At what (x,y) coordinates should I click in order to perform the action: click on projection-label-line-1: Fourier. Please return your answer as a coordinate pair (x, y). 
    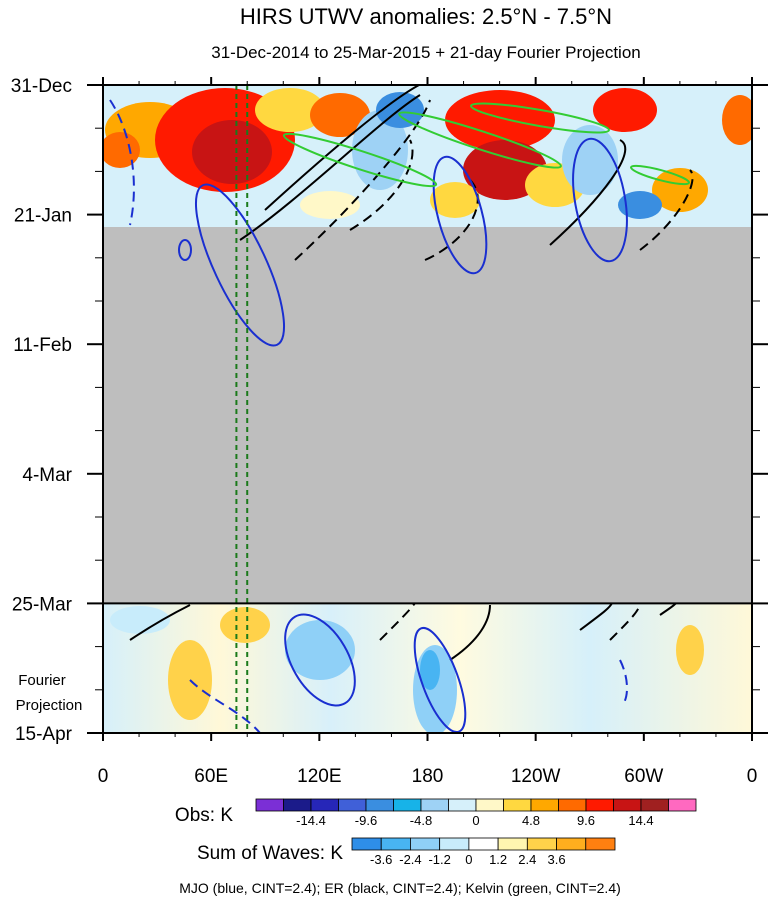
    Looking at the image, I should click on (42, 680).